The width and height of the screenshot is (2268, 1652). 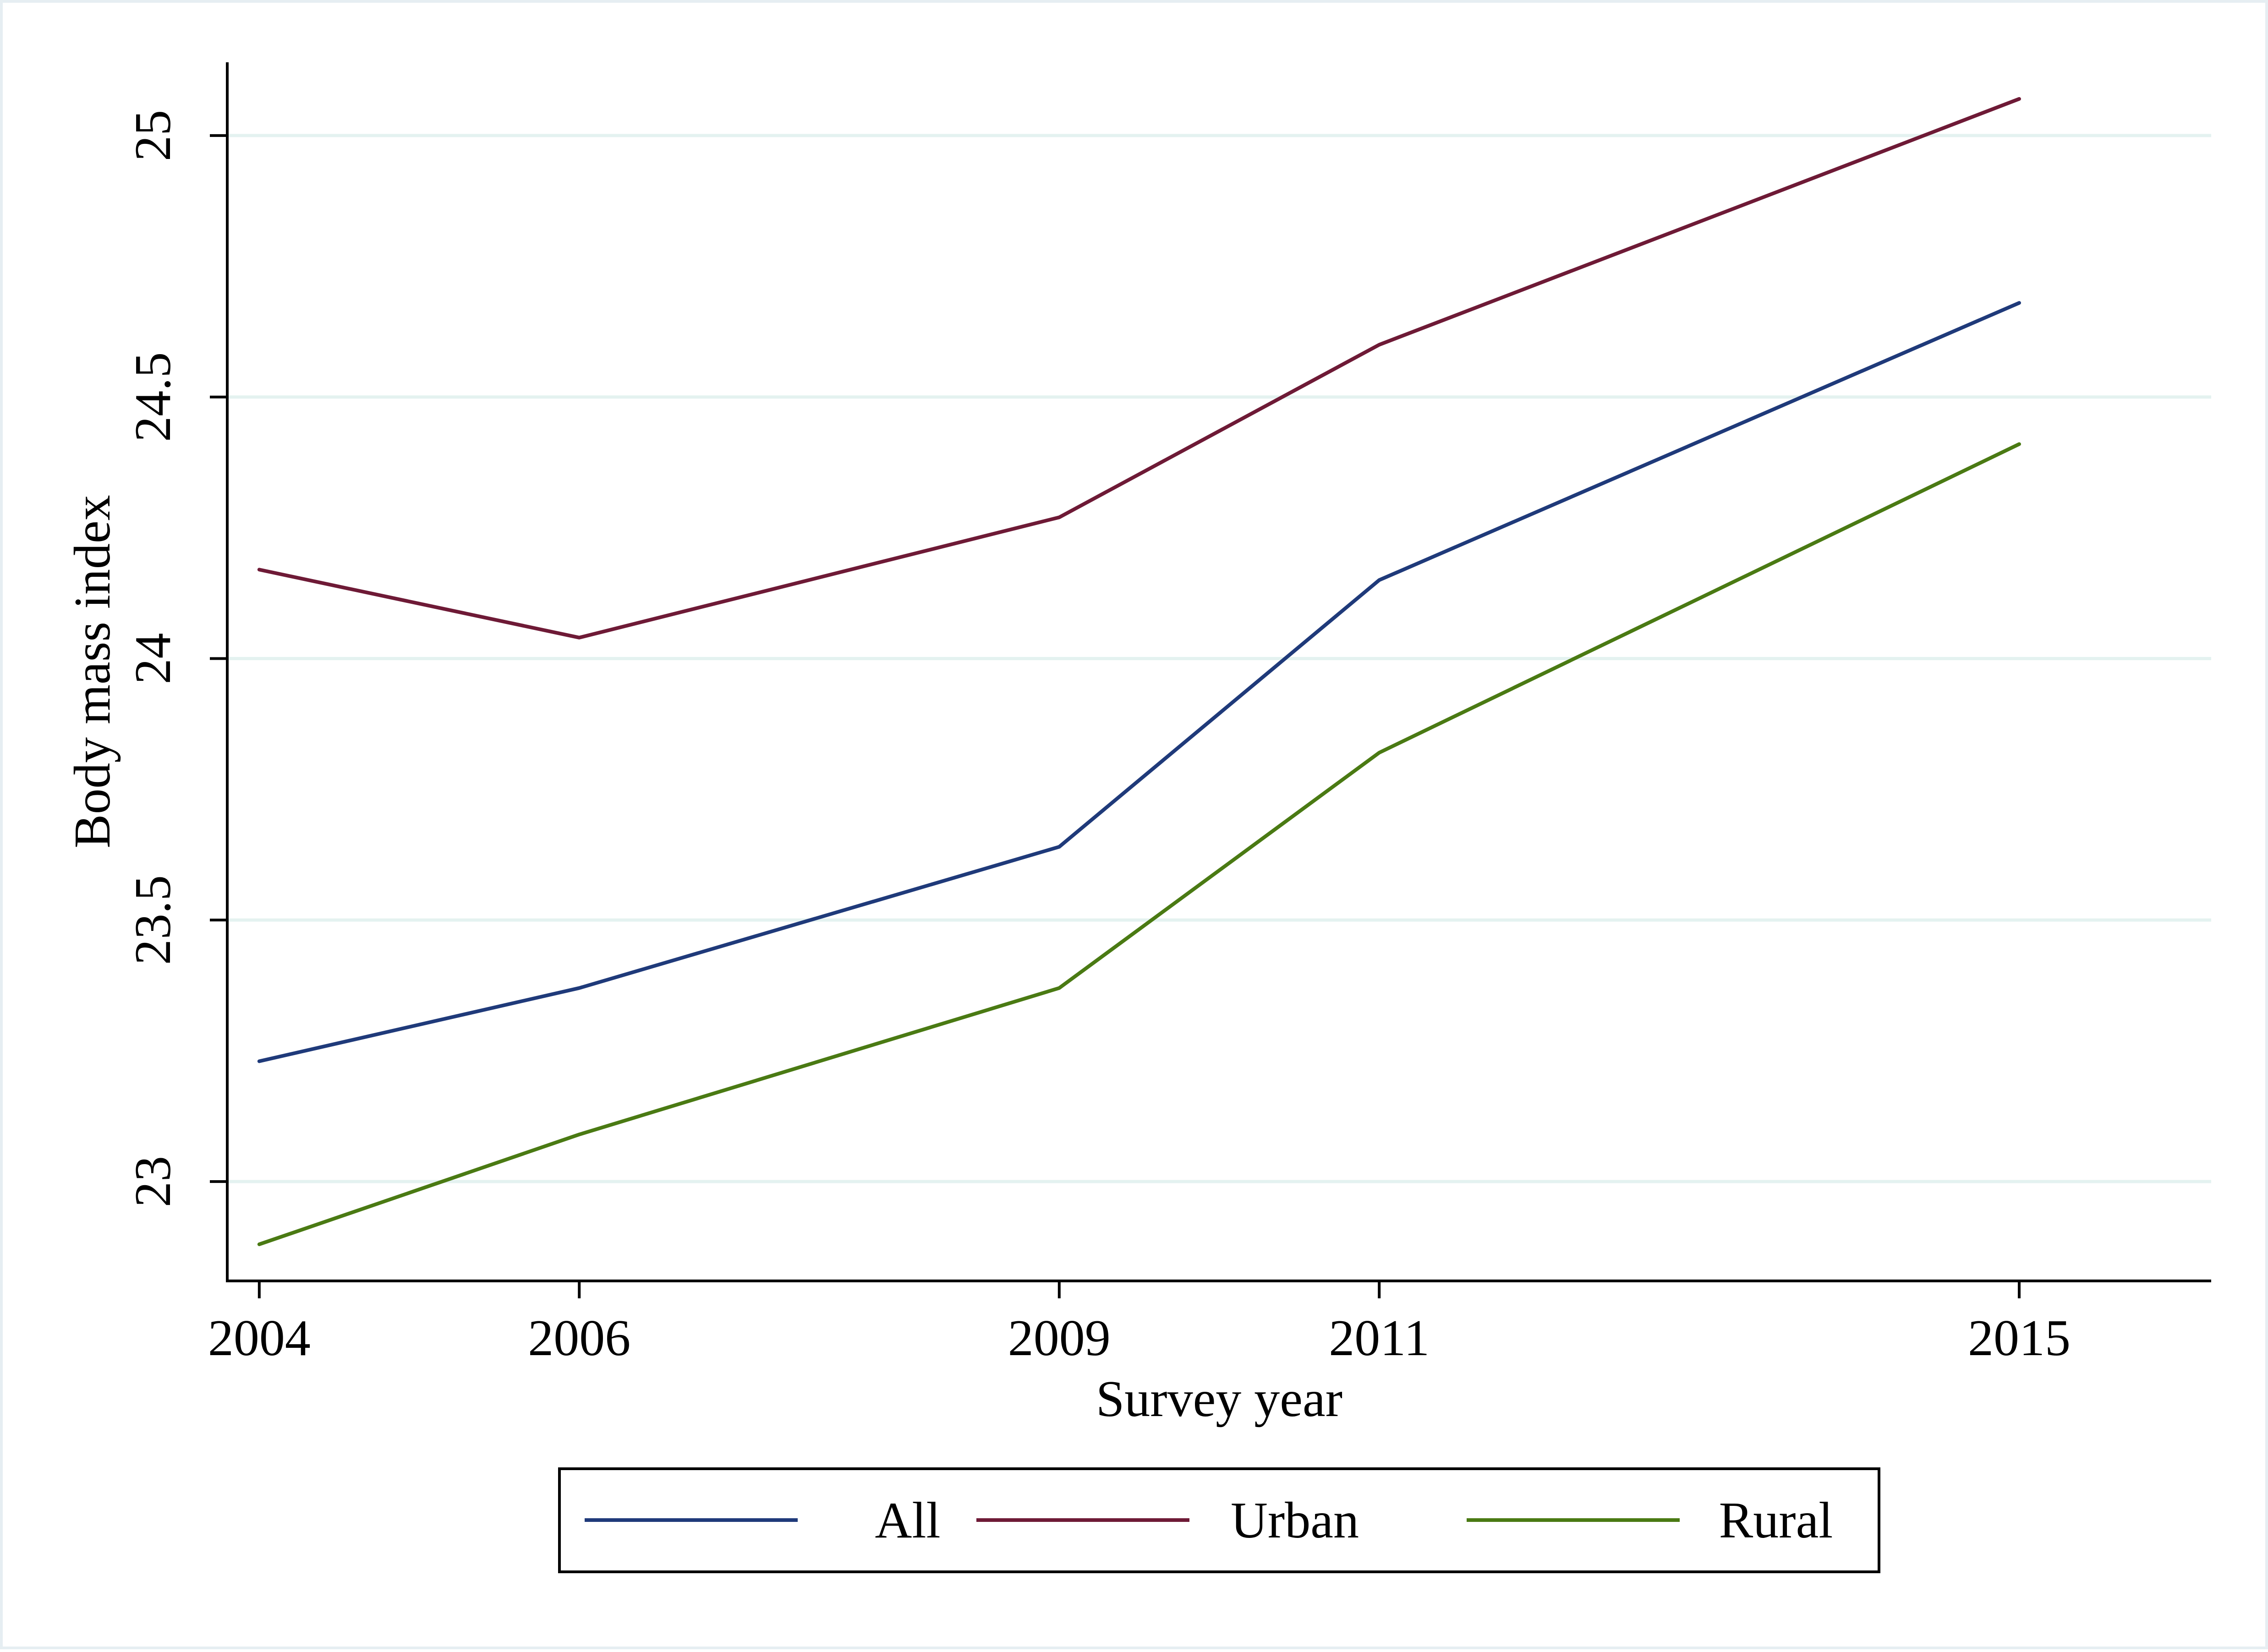 I want to click on y-tick-label: 24.5, so click(x=153, y=397).